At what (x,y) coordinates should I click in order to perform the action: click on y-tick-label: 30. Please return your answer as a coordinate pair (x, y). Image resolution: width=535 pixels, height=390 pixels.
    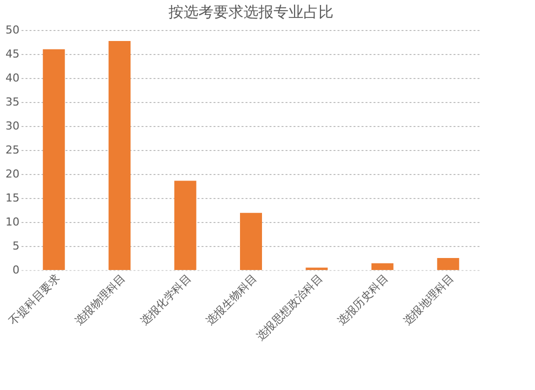
    Looking at the image, I should click on (13, 126).